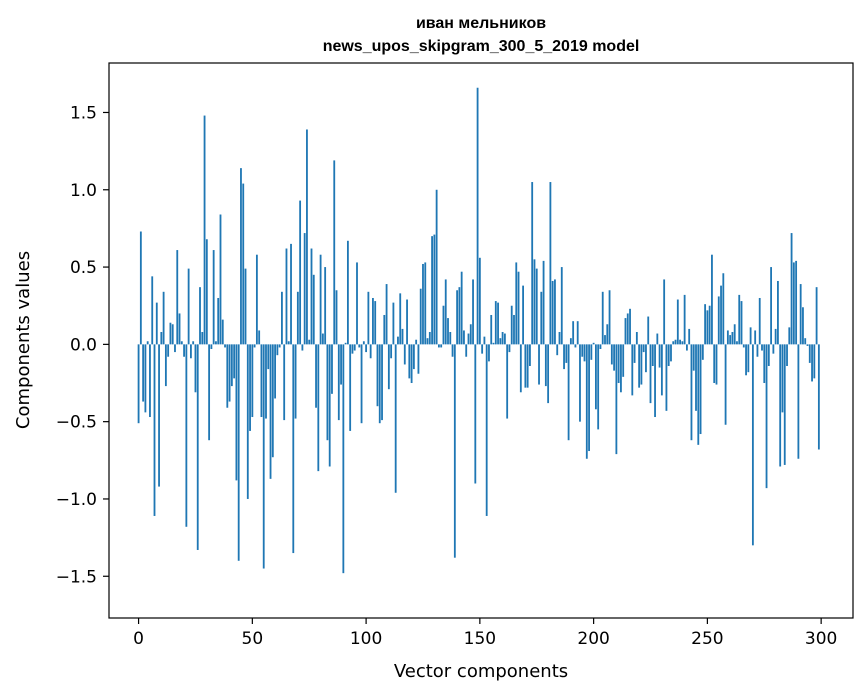  I want to click on x-tick-label: 100, so click(366, 639).